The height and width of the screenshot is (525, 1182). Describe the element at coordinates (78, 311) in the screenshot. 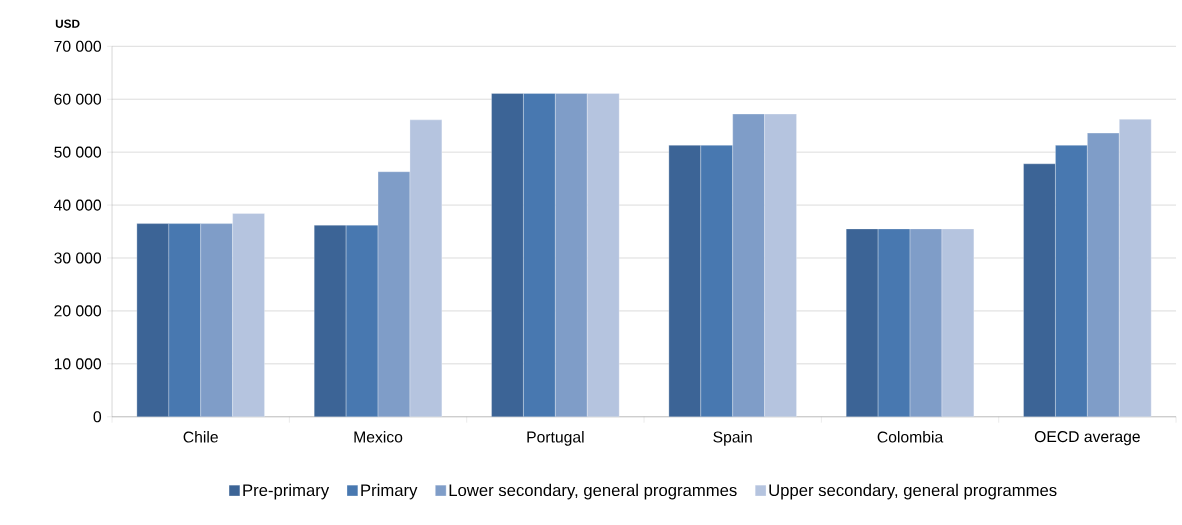

I see `y-tick-label: 20 000` at that location.